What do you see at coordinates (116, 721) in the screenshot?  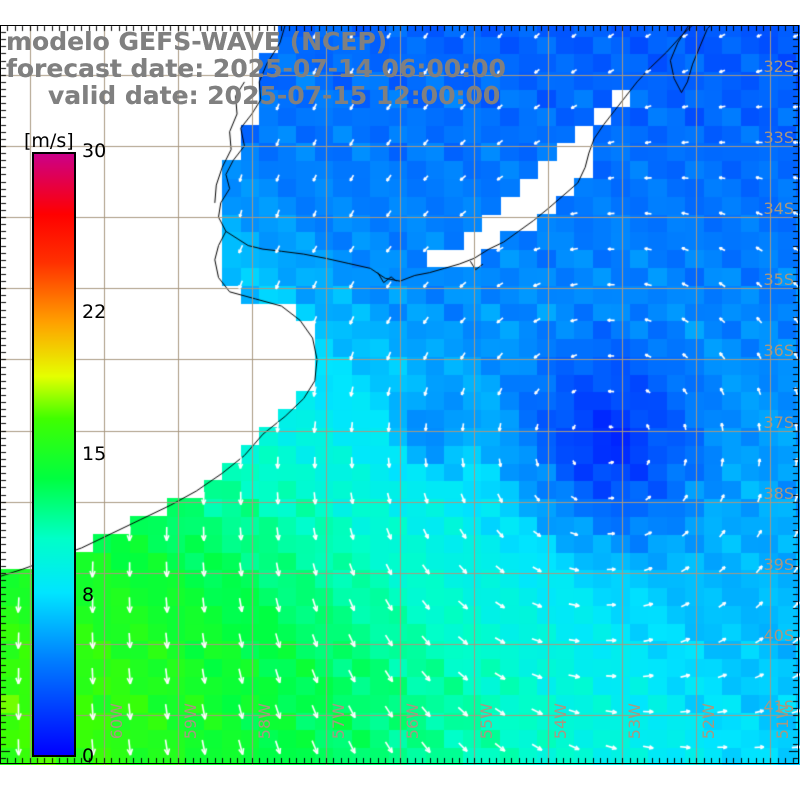 I see `lon-label-60W: 60W` at bounding box center [116, 721].